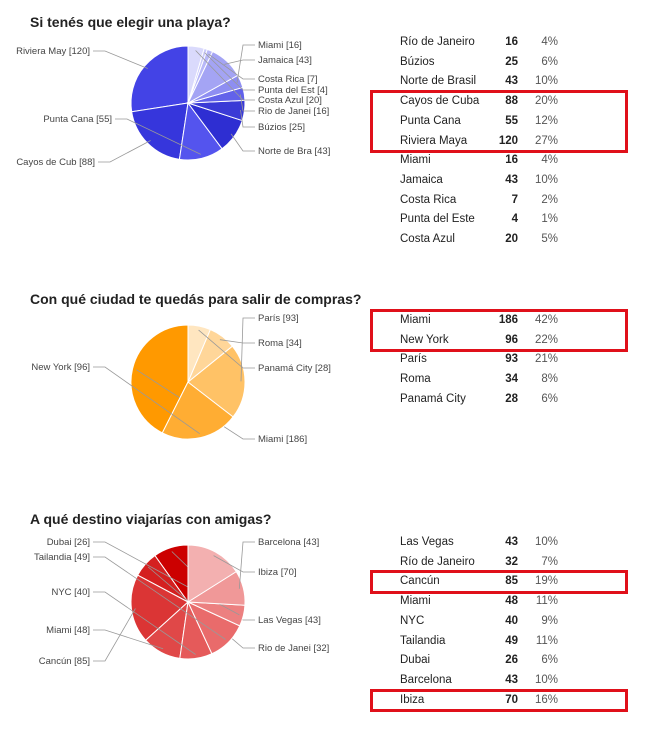  Describe the element at coordinates (55, 162) in the screenshot. I see `slice-label: Cayos de Cub [88]` at that location.